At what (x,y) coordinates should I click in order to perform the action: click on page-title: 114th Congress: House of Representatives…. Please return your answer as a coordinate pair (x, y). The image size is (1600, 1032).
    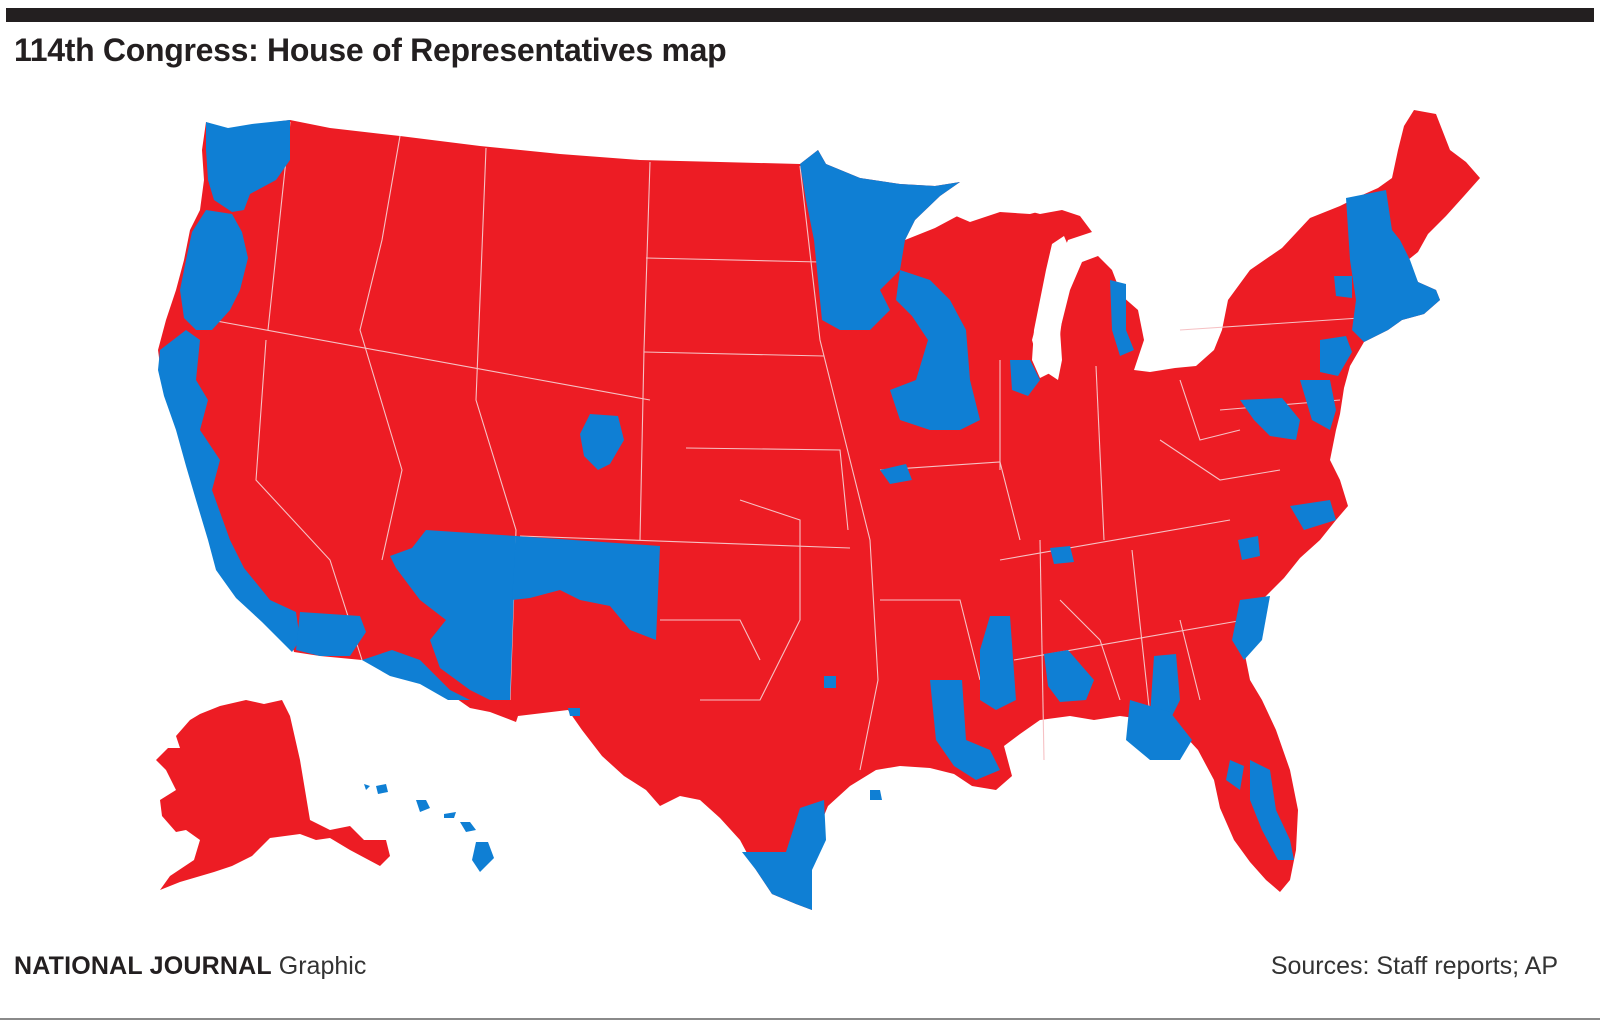
    Looking at the image, I should click on (370, 50).